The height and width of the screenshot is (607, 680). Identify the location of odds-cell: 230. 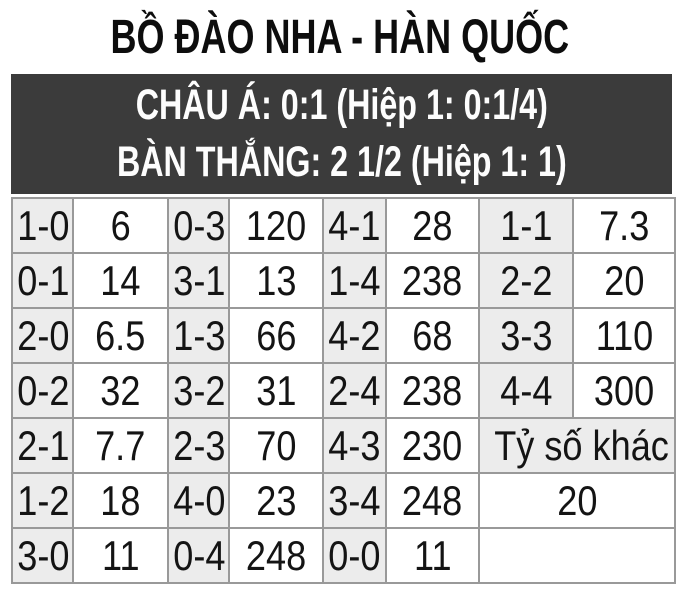
(432, 445).